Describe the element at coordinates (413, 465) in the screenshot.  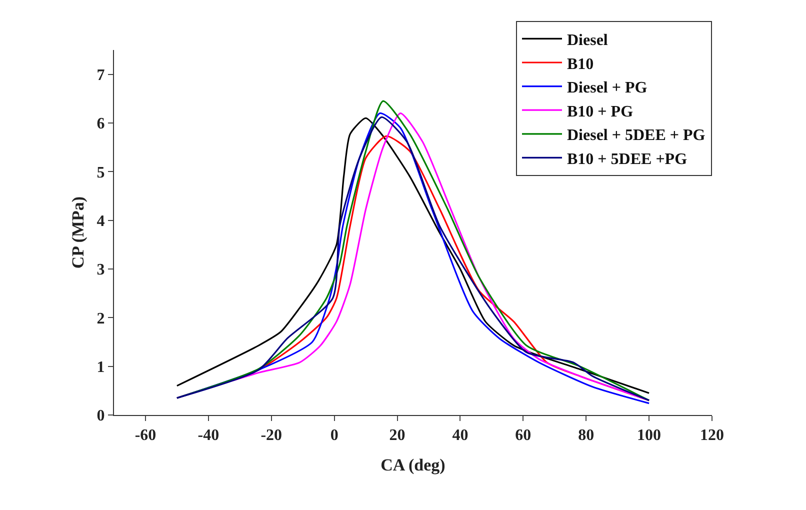
I see `x-axis-title: CA (deg)` at that location.